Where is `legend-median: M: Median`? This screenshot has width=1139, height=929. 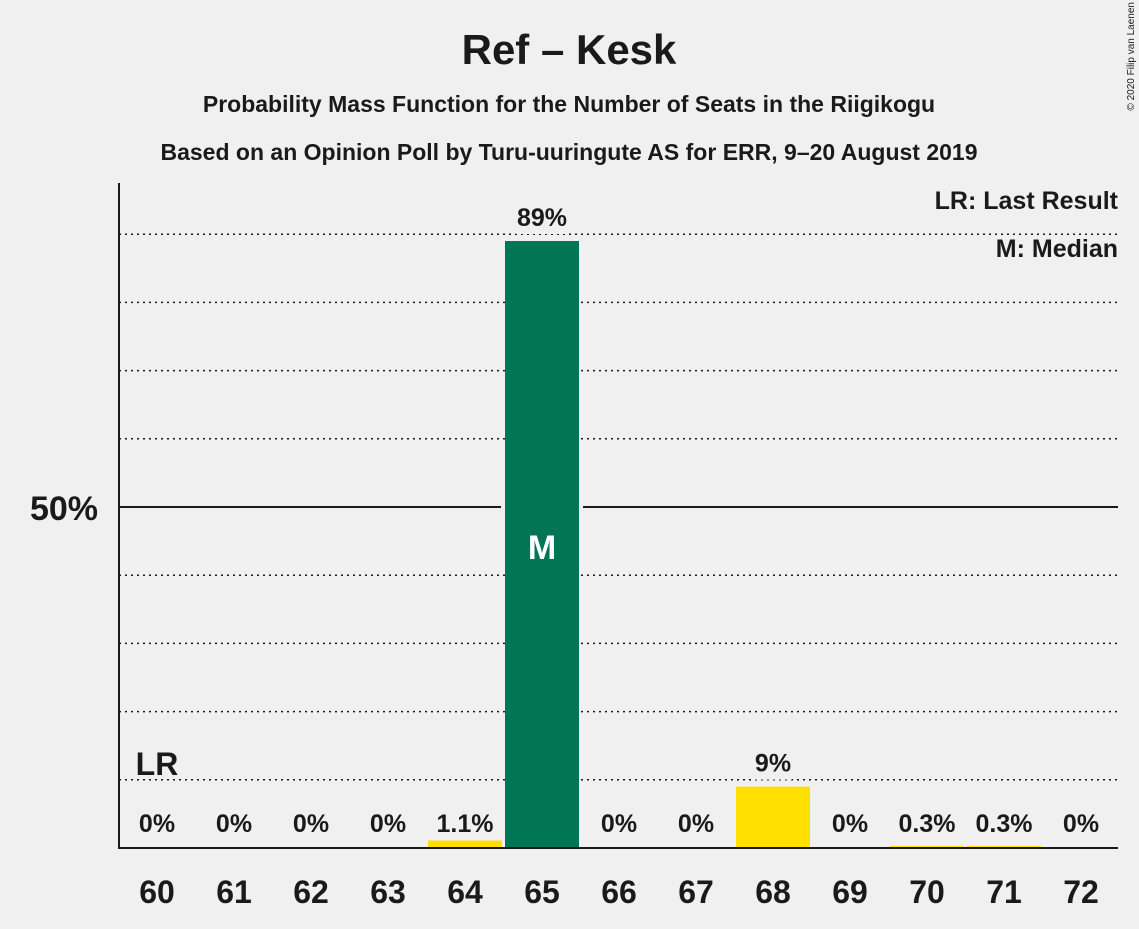 legend-median: M: Median is located at coordinates (1057, 249).